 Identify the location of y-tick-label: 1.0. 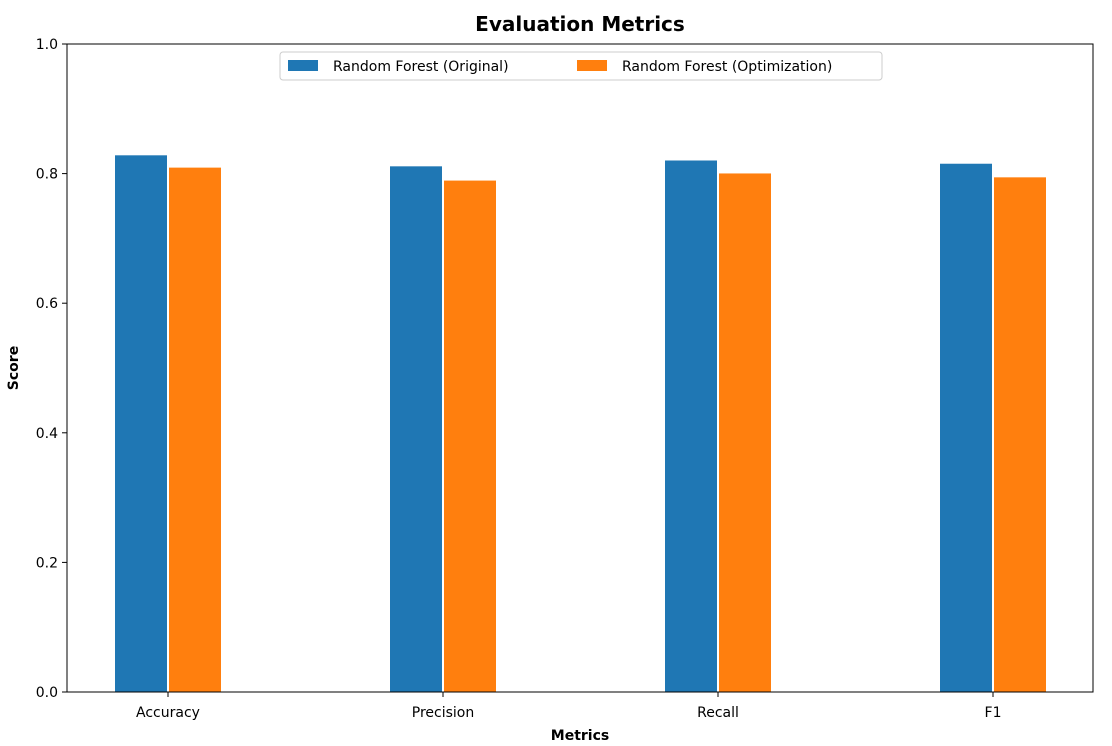
(47, 45).